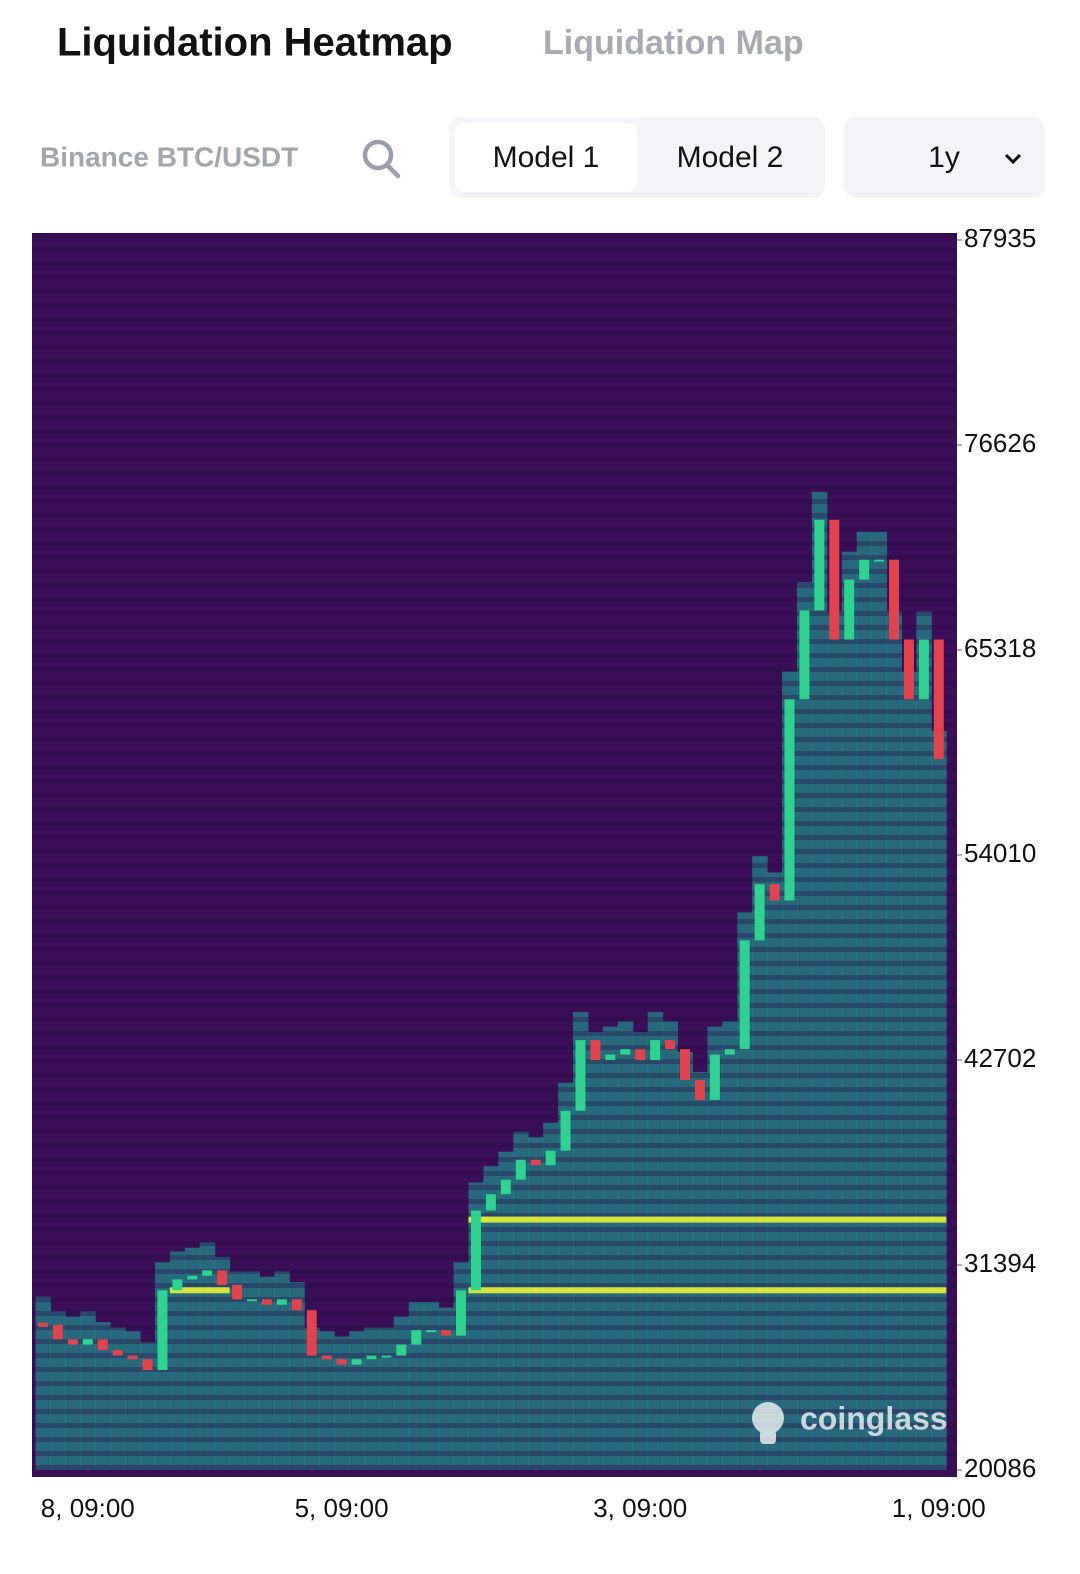 This screenshot has height=1574, width=1080. What do you see at coordinates (1000, 443) in the screenshot?
I see `y-tick-label: 76626` at bounding box center [1000, 443].